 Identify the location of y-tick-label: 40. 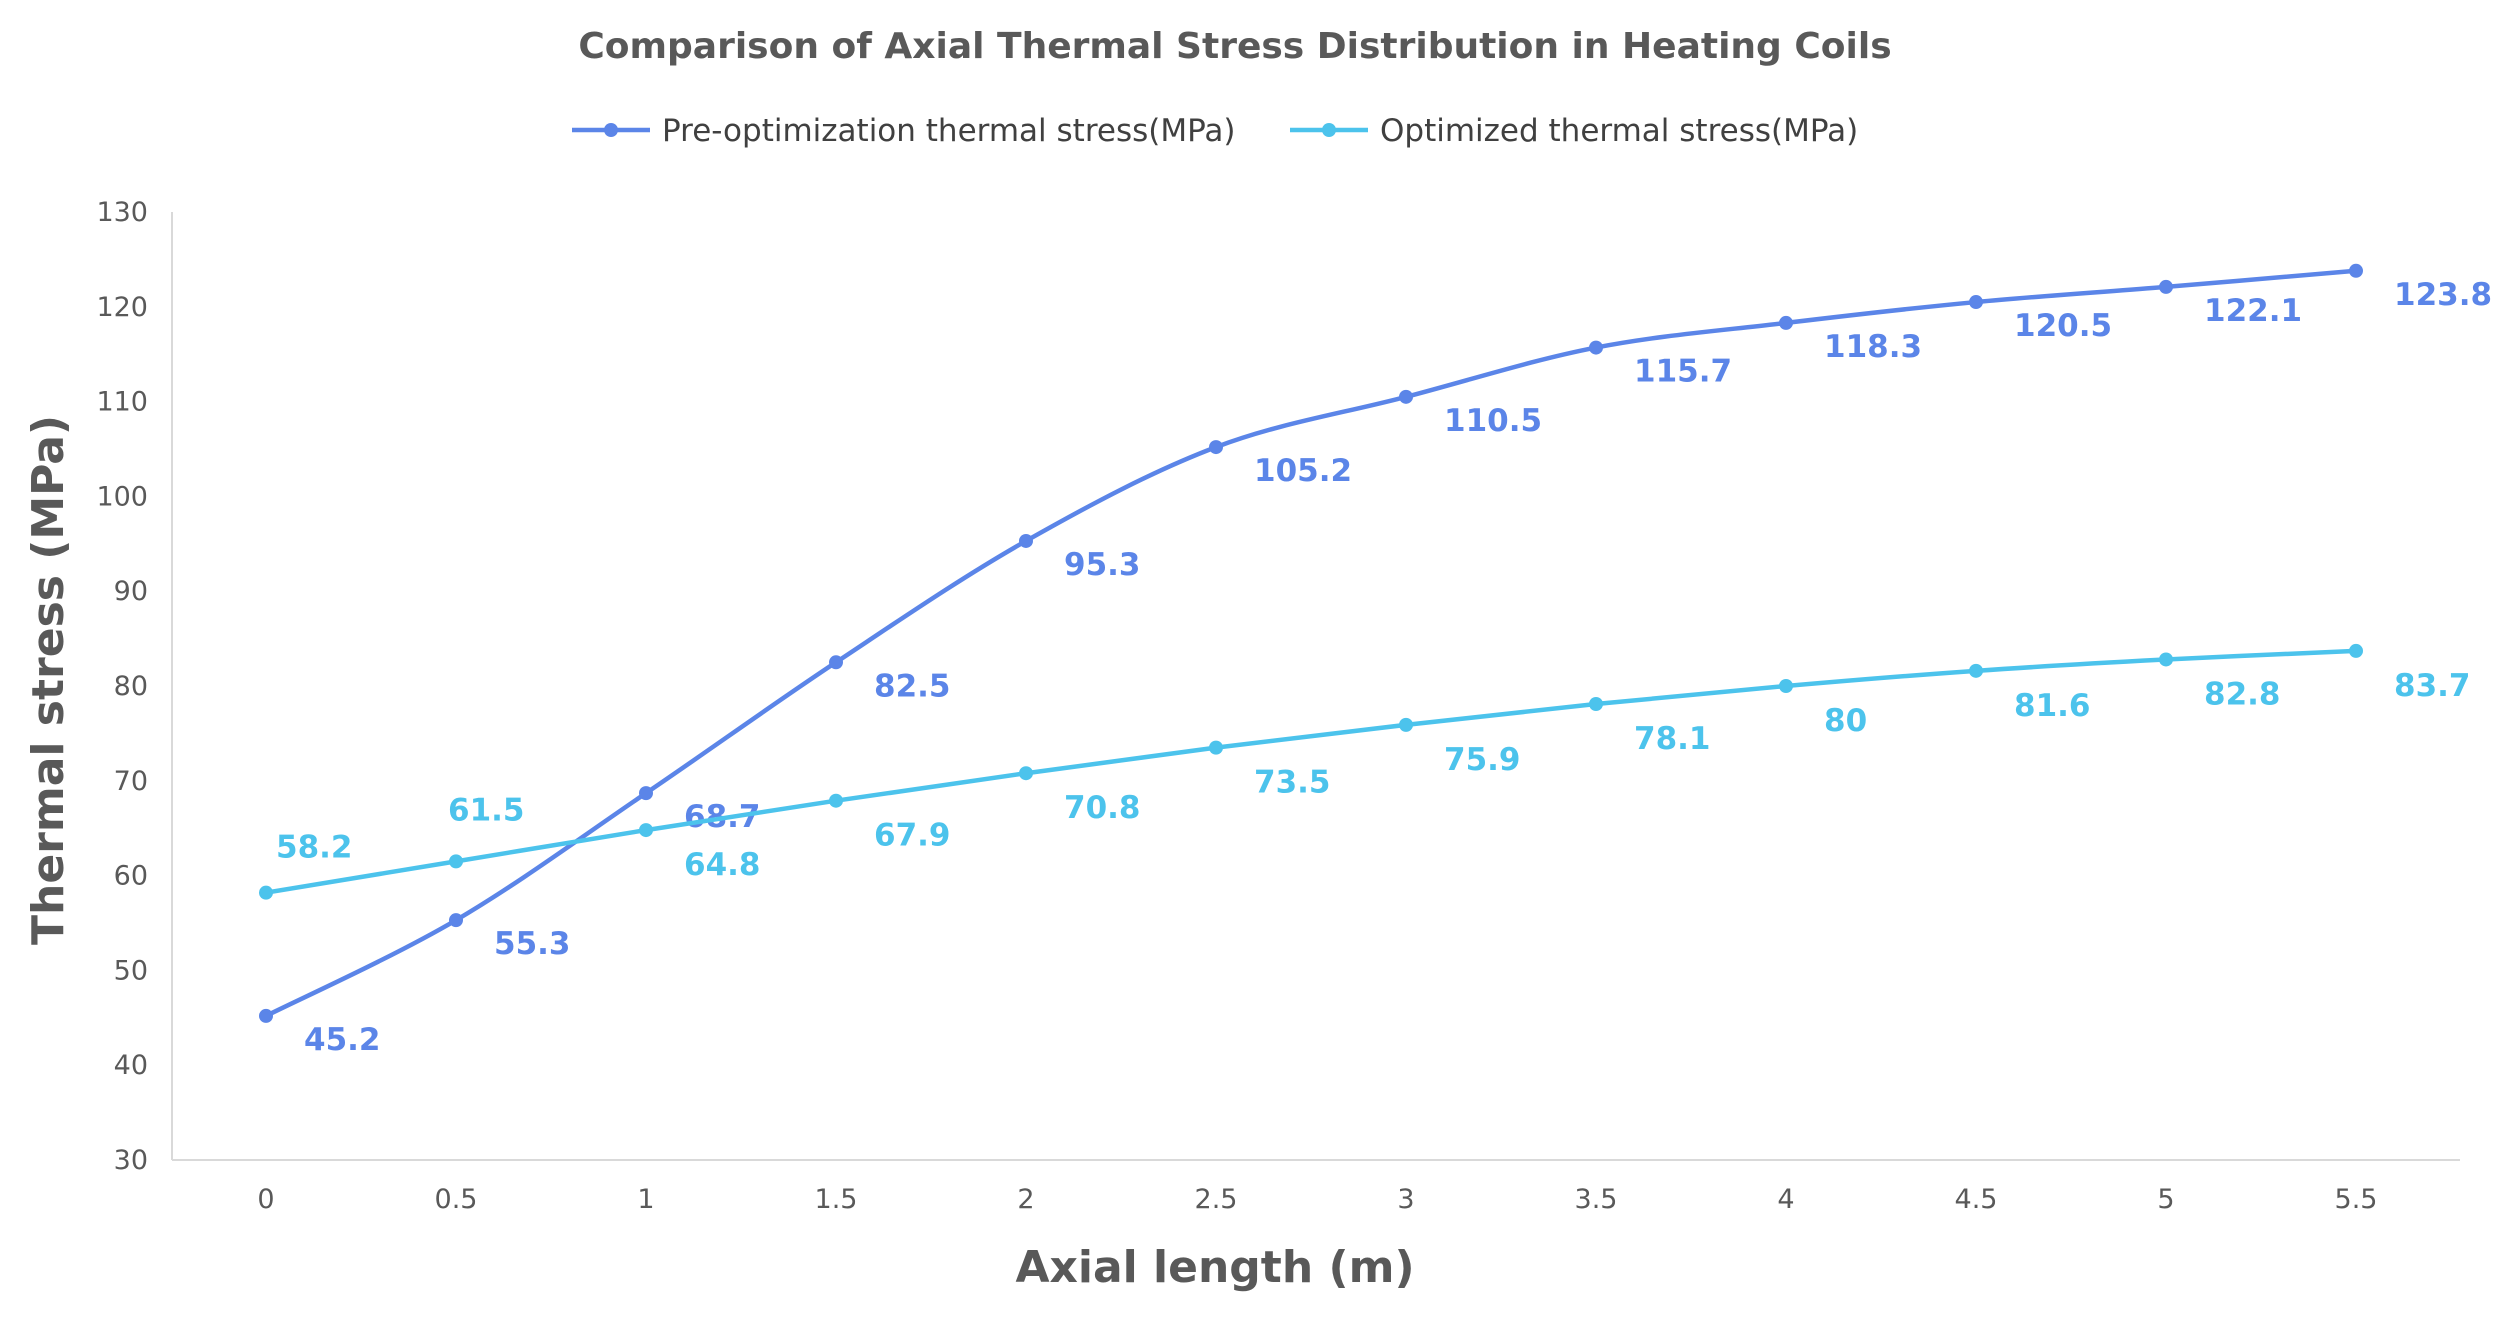
(131, 1065).